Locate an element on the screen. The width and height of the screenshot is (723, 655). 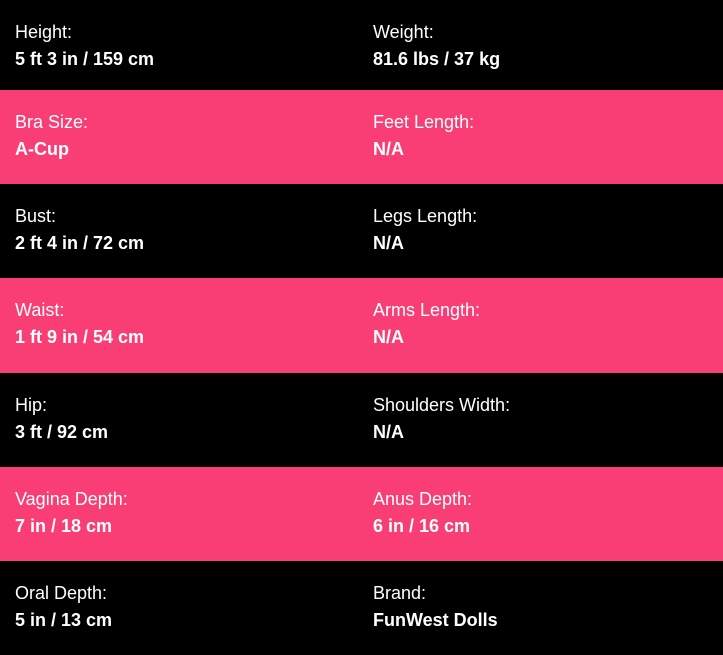
spec-label: Bust: is located at coordinates (36, 216).